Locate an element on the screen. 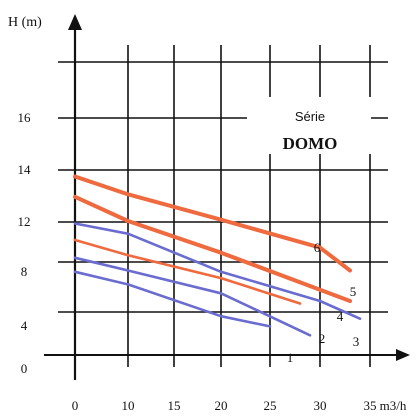 This screenshot has height=420, width=417. y-tick-4: 4 is located at coordinates (24, 325).